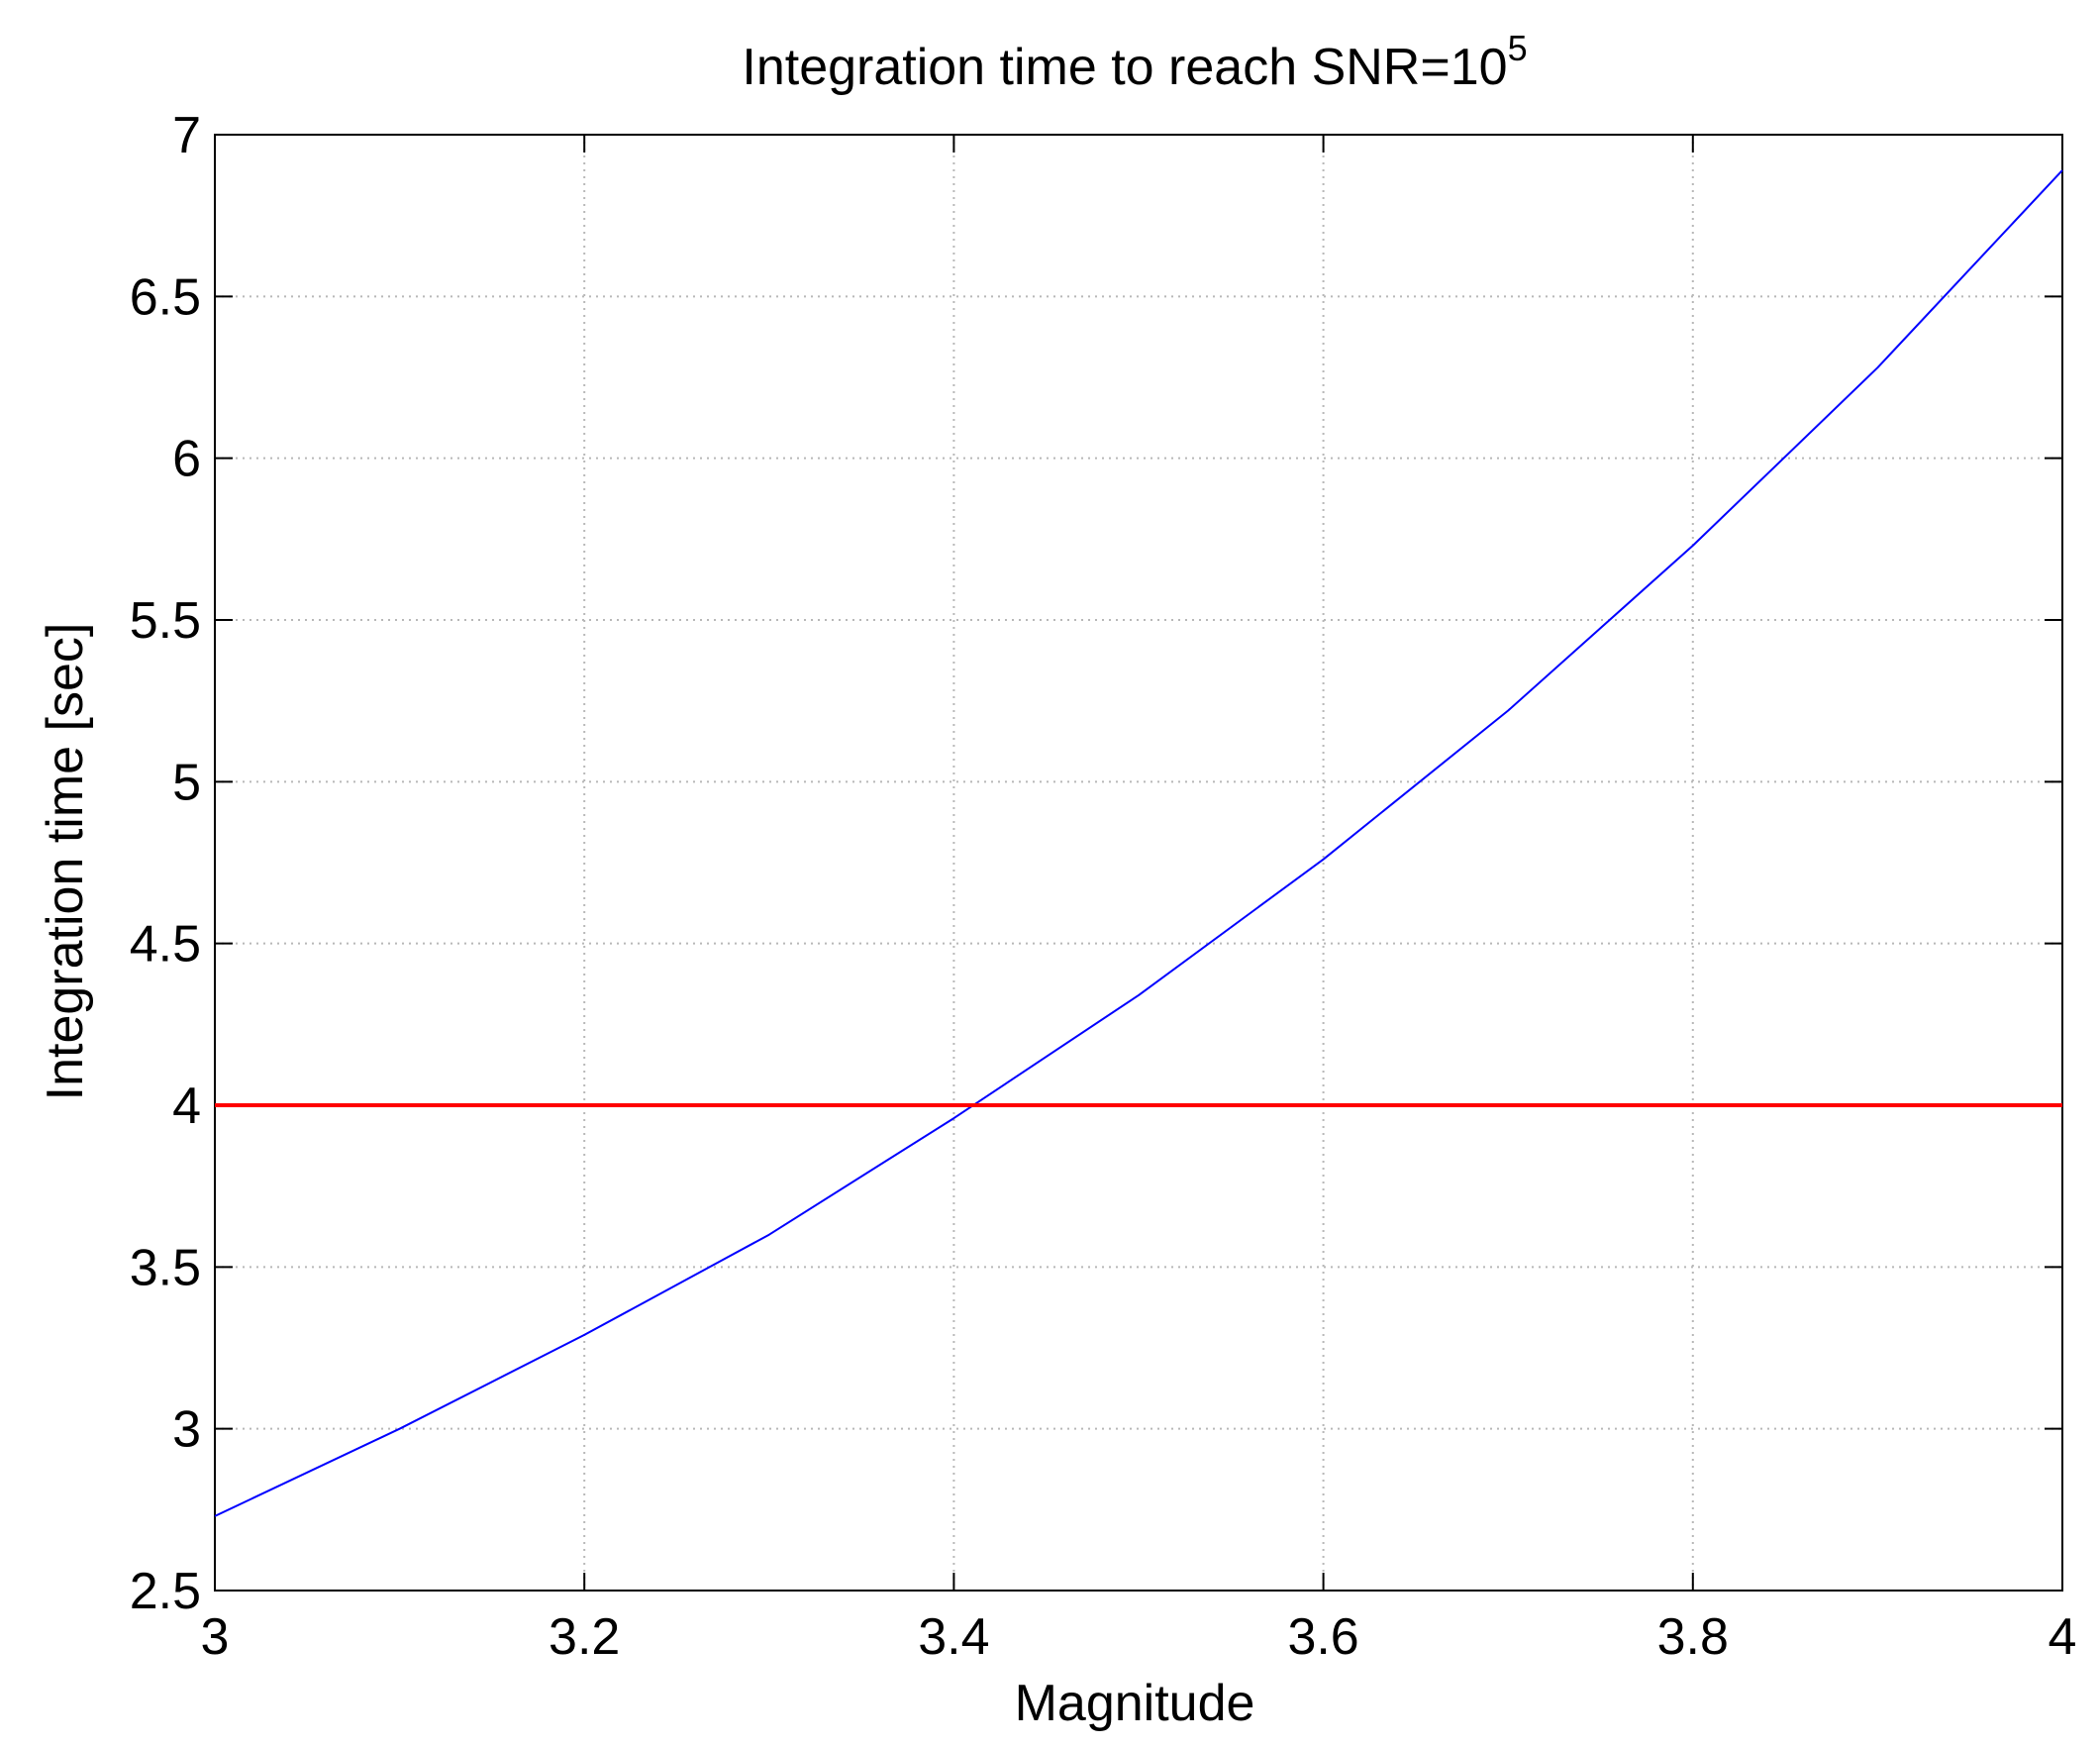 The width and height of the screenshot is (2100, 1747). Describe the element at coordinates (186, 460) in the screenshot. I see `y-tick-label: 6` at that location.